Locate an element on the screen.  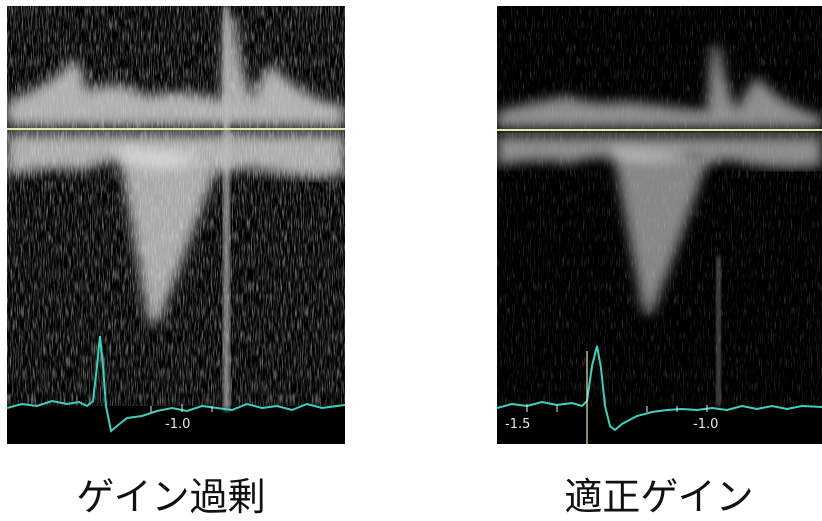
caption-excess-gain: ゲイン過剰 is located at coordinates (171, 497).